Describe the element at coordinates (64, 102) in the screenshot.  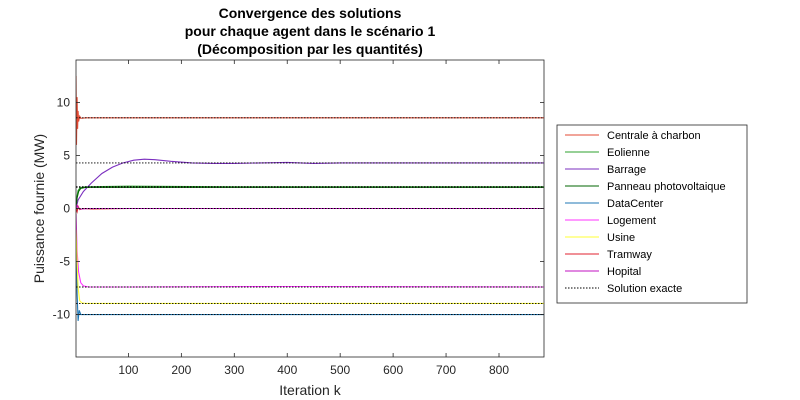
I see `y-tick-label: 10` at that location.